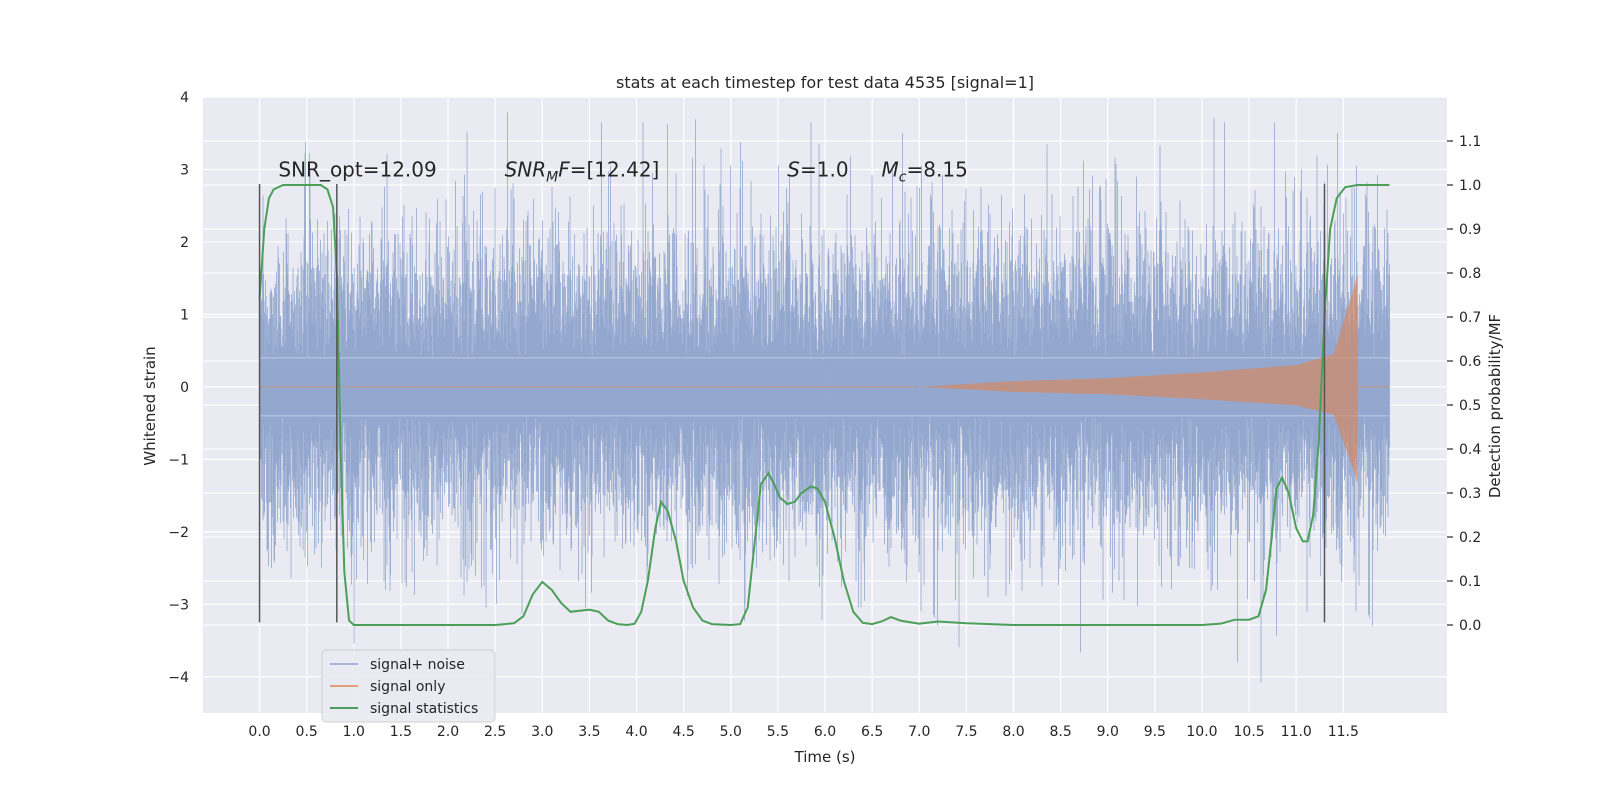 The height and width of the screenshot is (800, 1600). I want to click on y-tick-label: 1, so click(184, 315).